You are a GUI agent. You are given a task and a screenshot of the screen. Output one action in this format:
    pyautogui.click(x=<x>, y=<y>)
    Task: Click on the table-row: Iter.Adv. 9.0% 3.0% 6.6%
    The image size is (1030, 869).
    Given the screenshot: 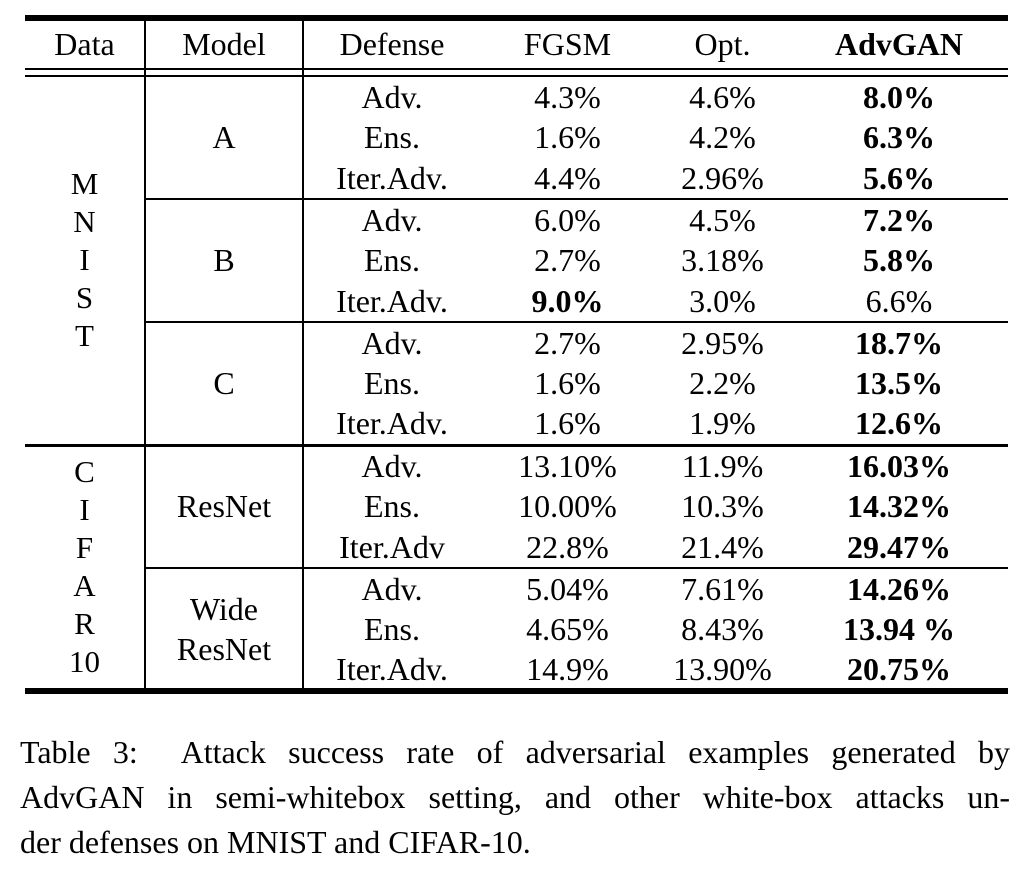 What is the action you would take?
    pyautogui.click(x=516, y=301)
    